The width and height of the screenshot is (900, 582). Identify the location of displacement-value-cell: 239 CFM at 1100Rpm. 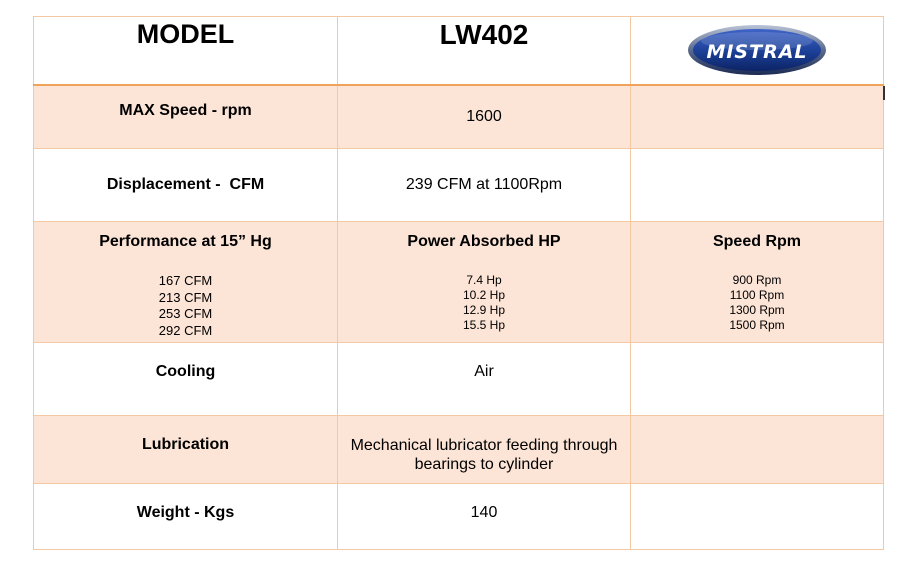
(484, 185).